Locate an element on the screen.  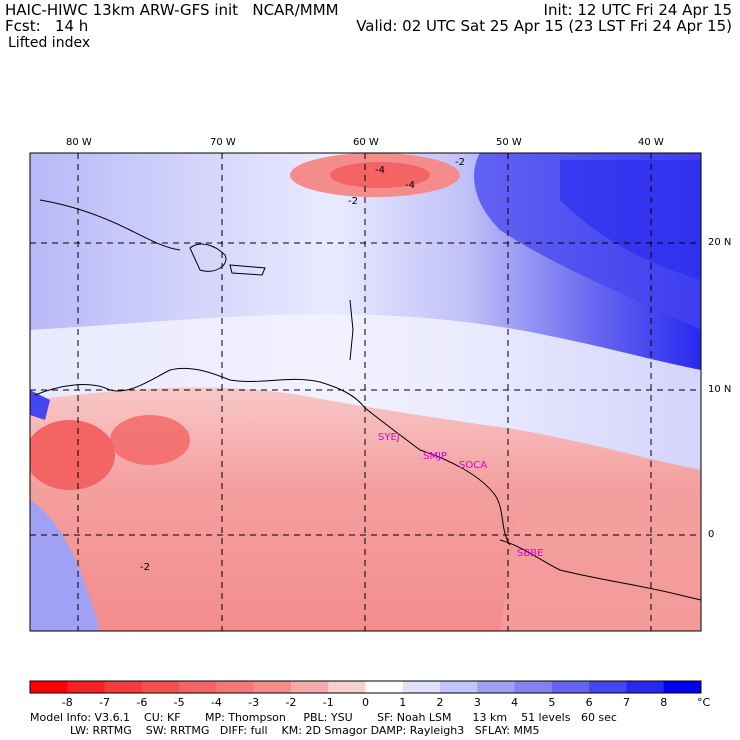
colorbar-tick-label: -4 is located at coordinates (216, 702).